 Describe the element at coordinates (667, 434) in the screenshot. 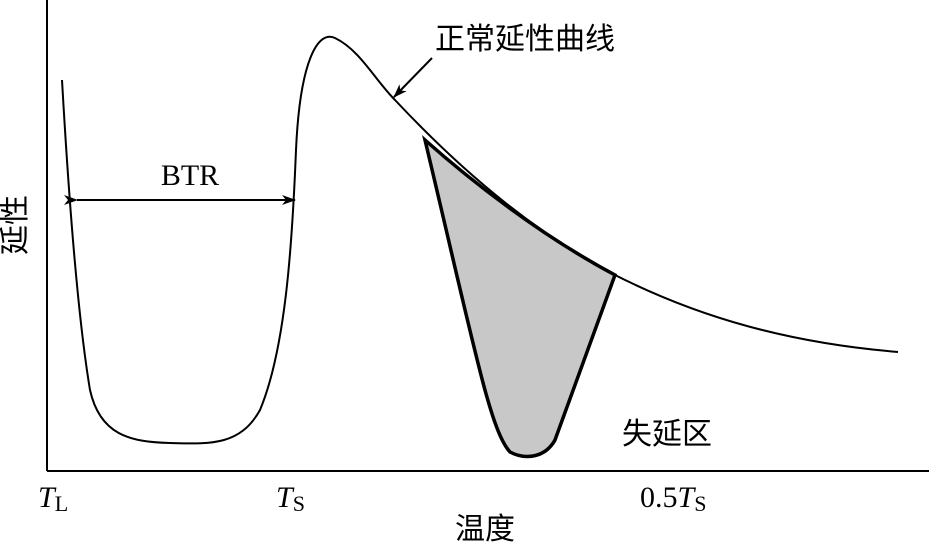

I see `loss-zone-label: 失延区` at that location.